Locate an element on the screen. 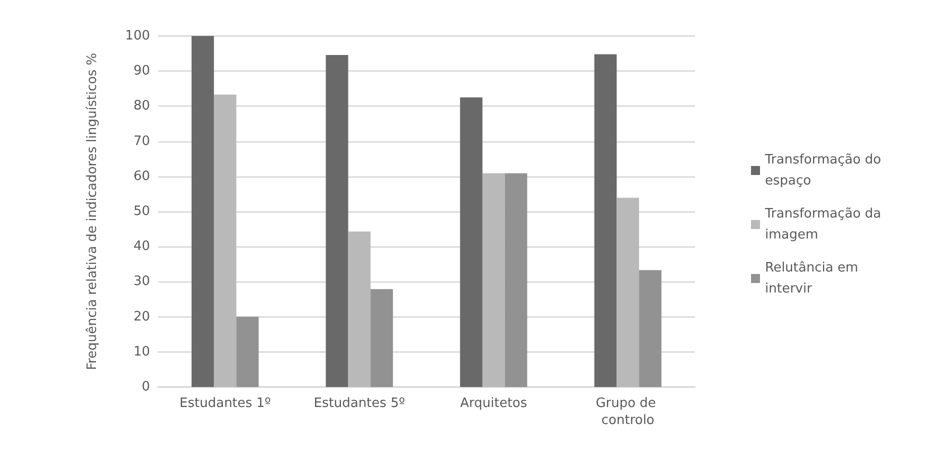 The height and width of the screenshot is (449, 930). y-tick-label: 20 is located at coordinates (141, 316).